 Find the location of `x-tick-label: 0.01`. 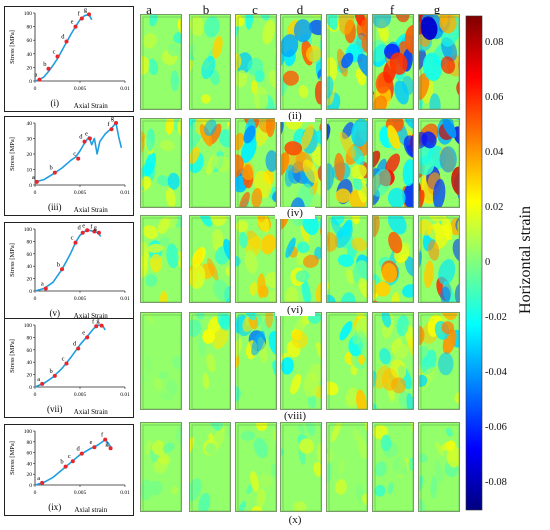

x-tick-label: 0.01 is located at coordinates (125, 395).